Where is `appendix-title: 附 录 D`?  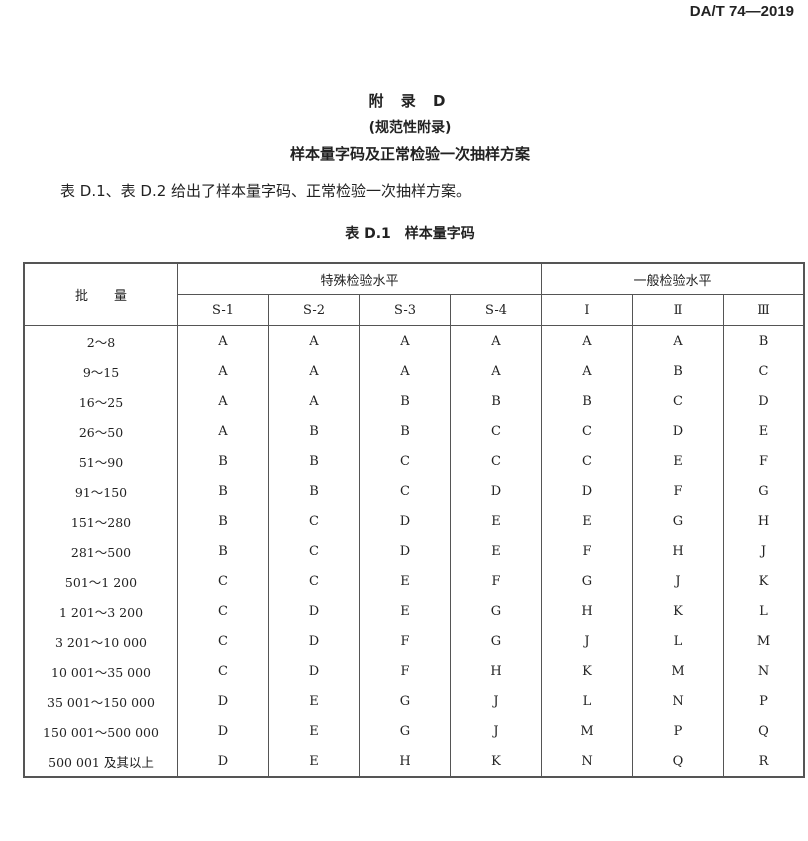 appendix-title: 附 录 D is located at coordinates (410, 101).